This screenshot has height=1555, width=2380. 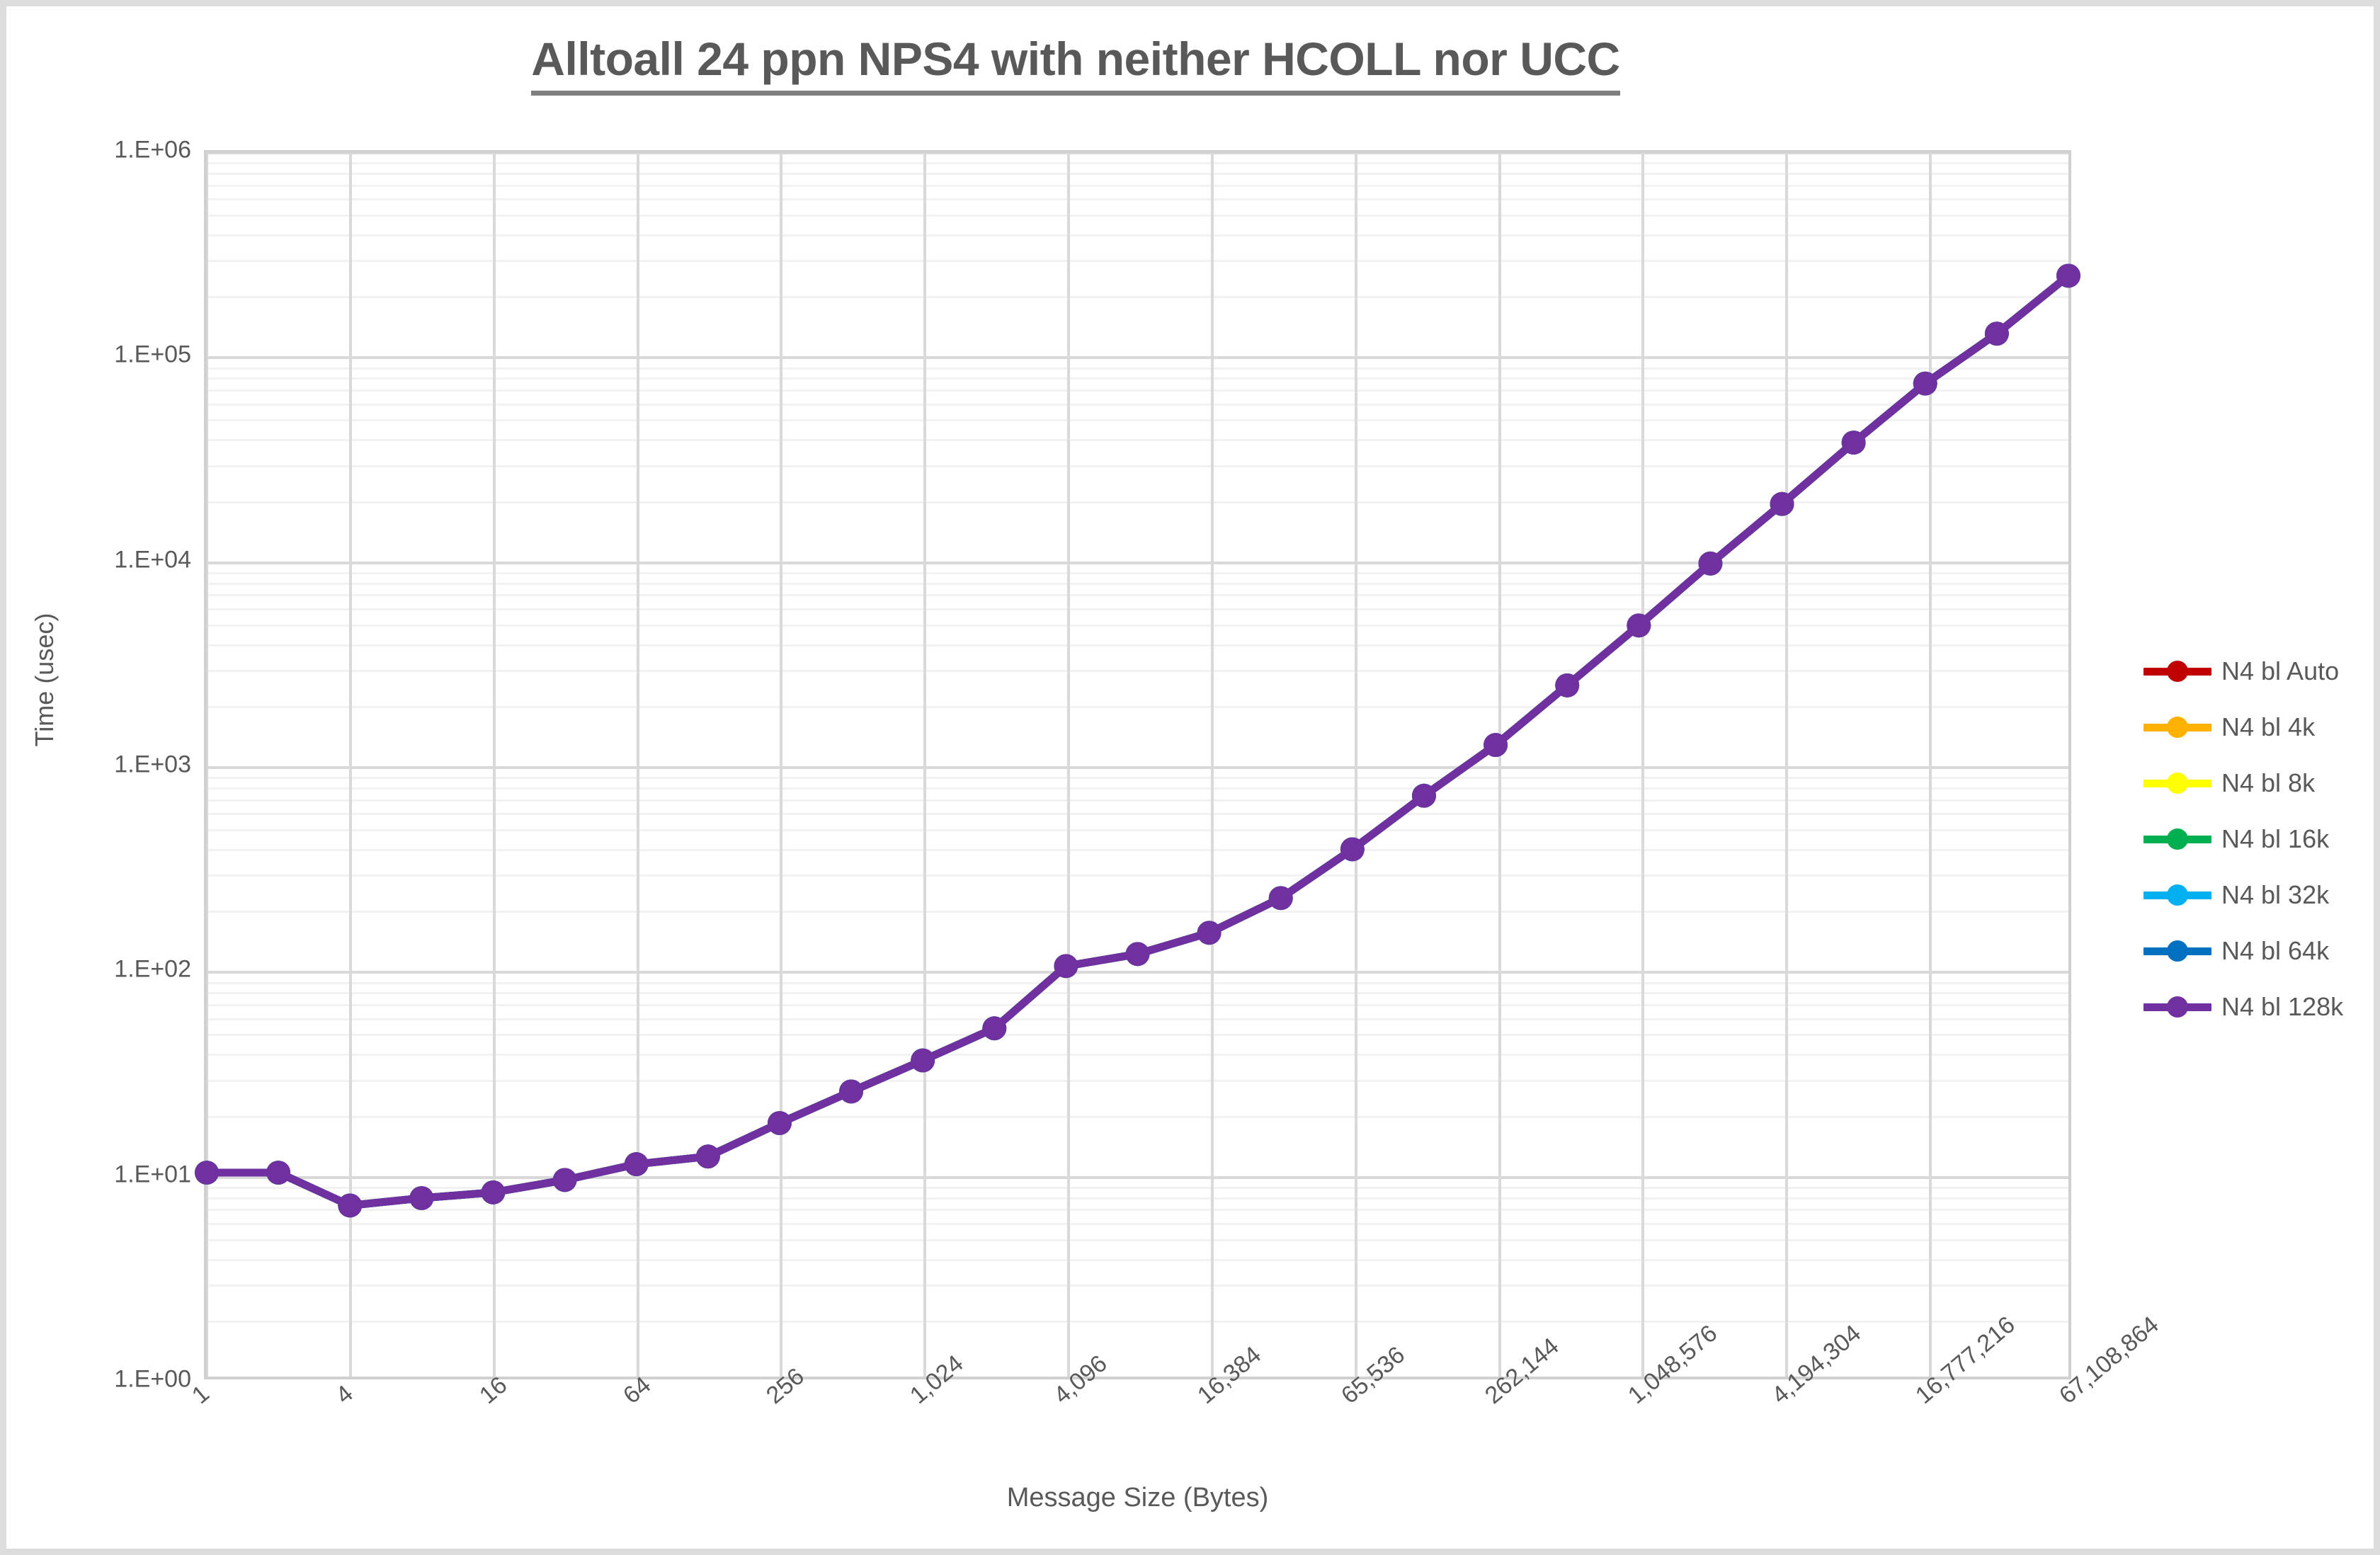 I want to click on x-tick-label: 4, so click(x=344, y=1394).